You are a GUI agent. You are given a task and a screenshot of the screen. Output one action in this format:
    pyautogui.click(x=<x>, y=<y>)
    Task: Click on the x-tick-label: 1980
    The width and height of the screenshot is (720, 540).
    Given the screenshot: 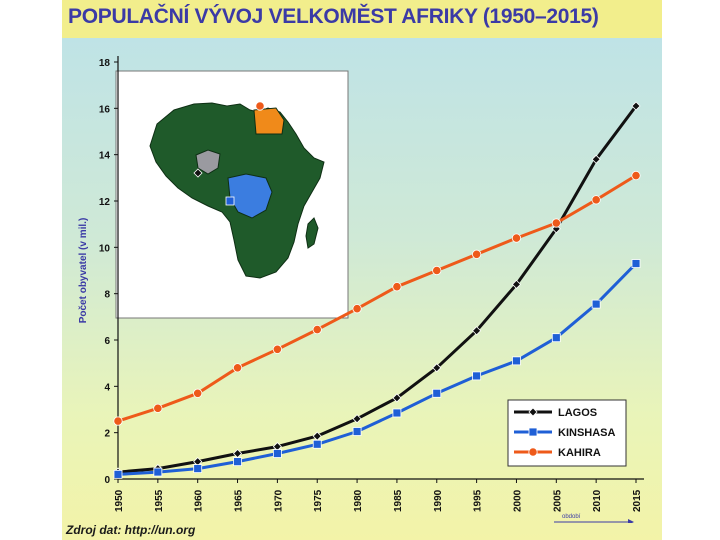 What is the action you would take?
    pyautogui.click(x=358, y=500)
    